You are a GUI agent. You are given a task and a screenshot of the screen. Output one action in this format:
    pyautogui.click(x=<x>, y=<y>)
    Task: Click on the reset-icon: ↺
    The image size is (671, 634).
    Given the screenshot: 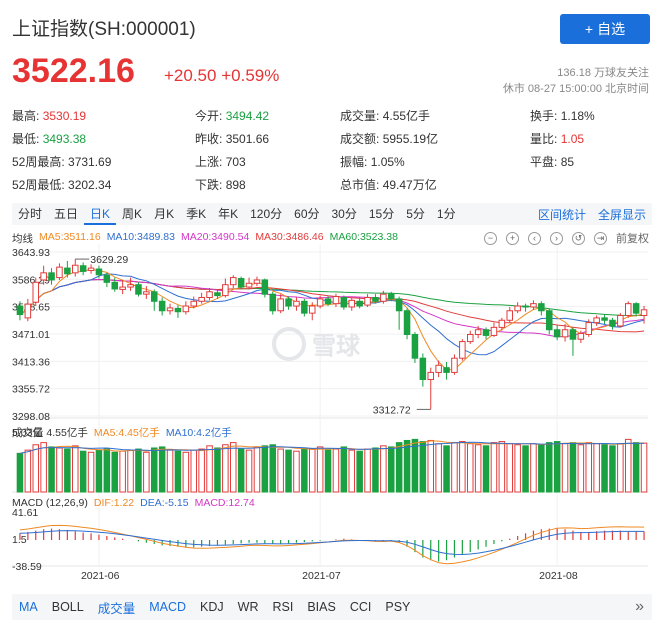 What is the action you would take?
    pyautogui.click(x=578, y=238)
    